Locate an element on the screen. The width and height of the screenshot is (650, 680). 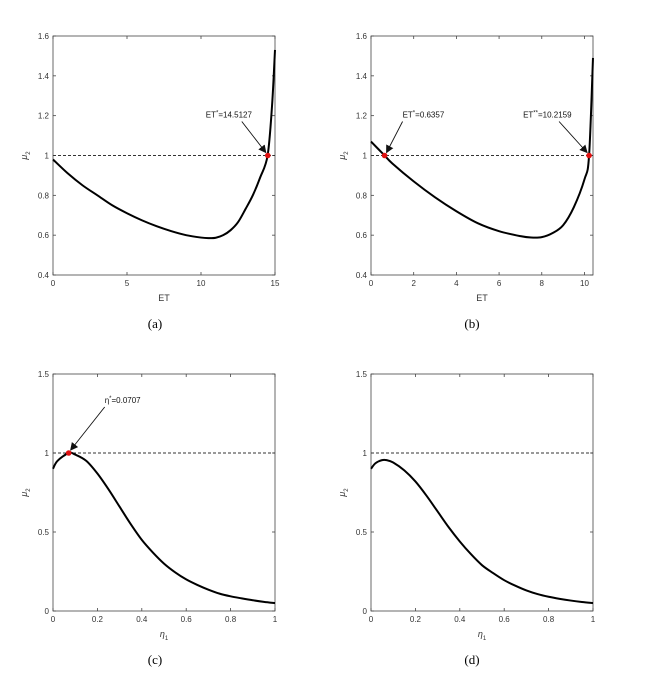
annotation-label: ET*=0.6357 is located at coordinates (424, 115).